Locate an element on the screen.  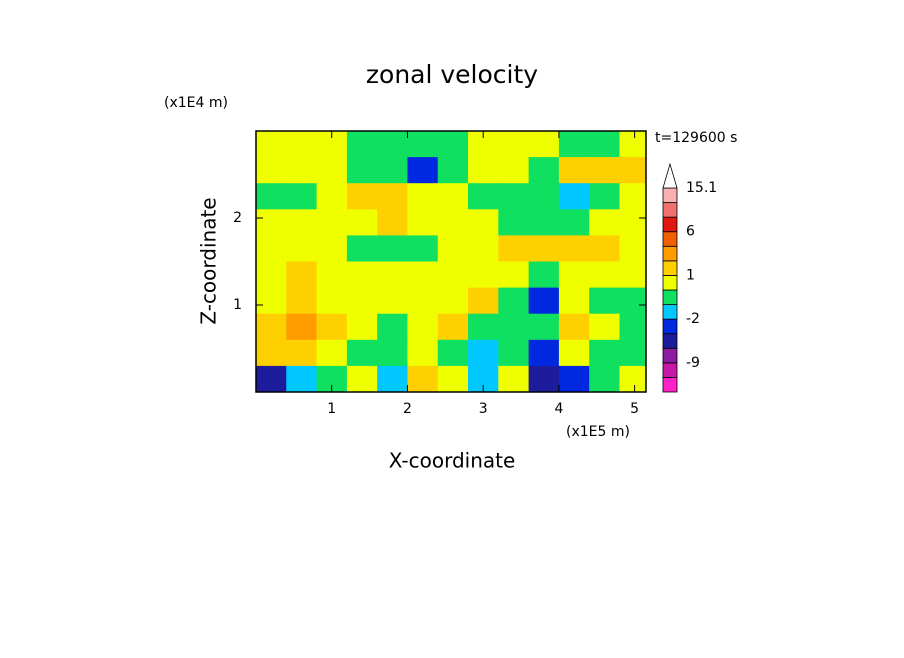
y-tick-label: 2 is located at coordinates (237, 218).